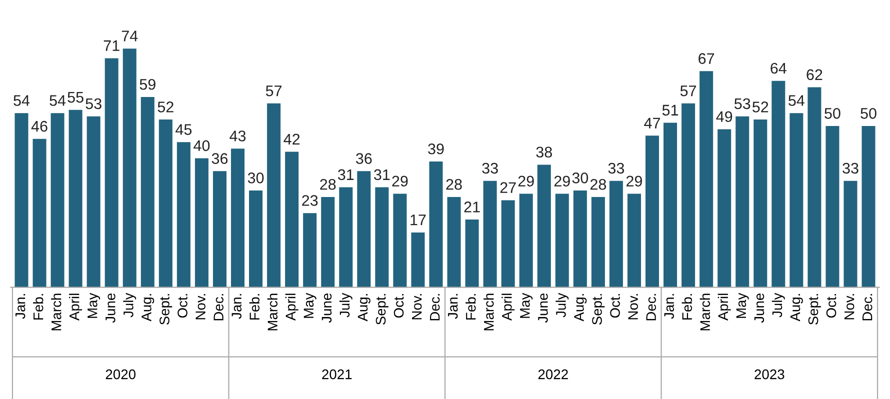 This screenshot has height=399, width=890. What do you see at coordinates (202, 146) in the screenshot?
I see `data-label: 40` at bounding box center [202, 146].